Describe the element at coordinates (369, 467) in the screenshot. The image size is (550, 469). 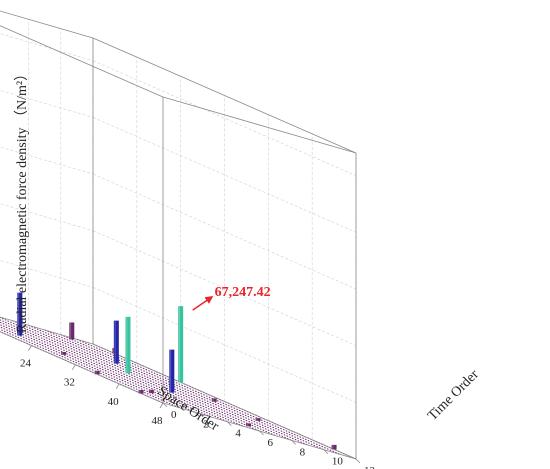
I see `y-tick-label: 12` at that location.